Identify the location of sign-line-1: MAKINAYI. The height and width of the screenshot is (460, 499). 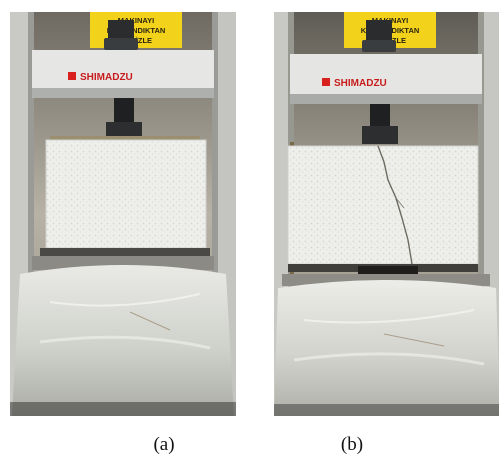
(136, 20).